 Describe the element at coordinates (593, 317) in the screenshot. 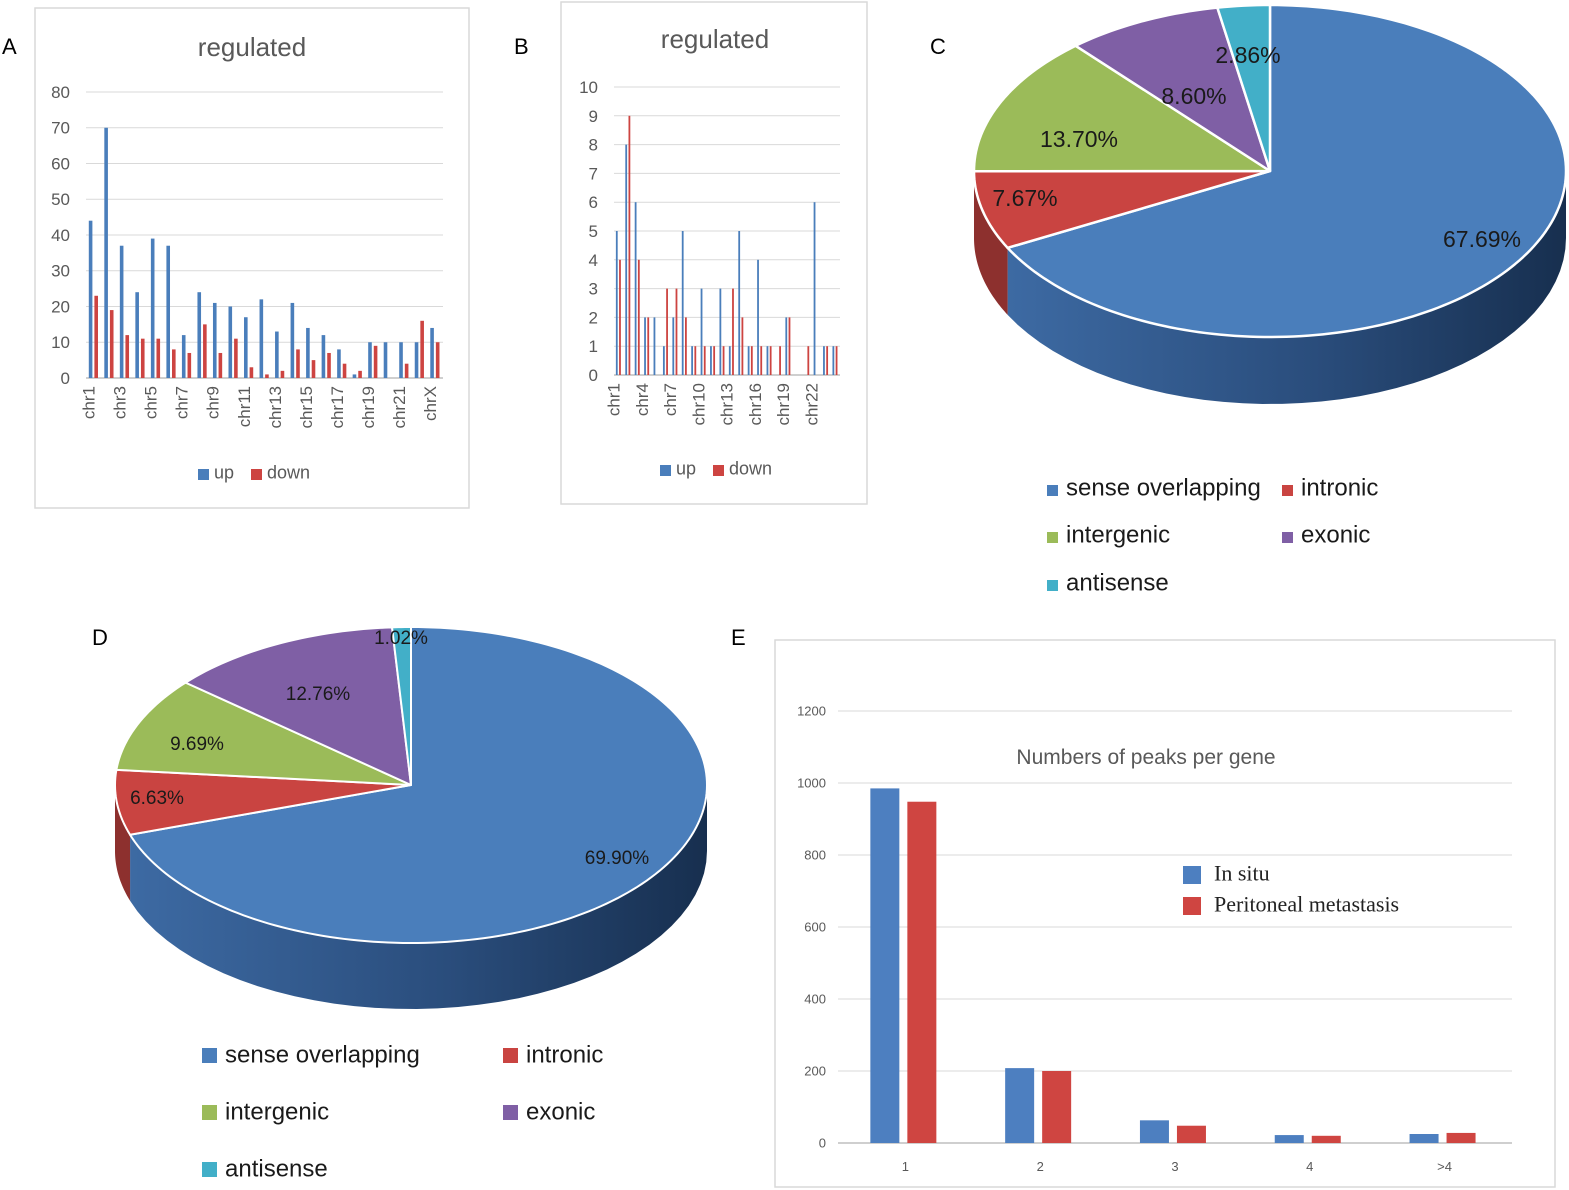

I see `y-tick-label: 2` at that location.